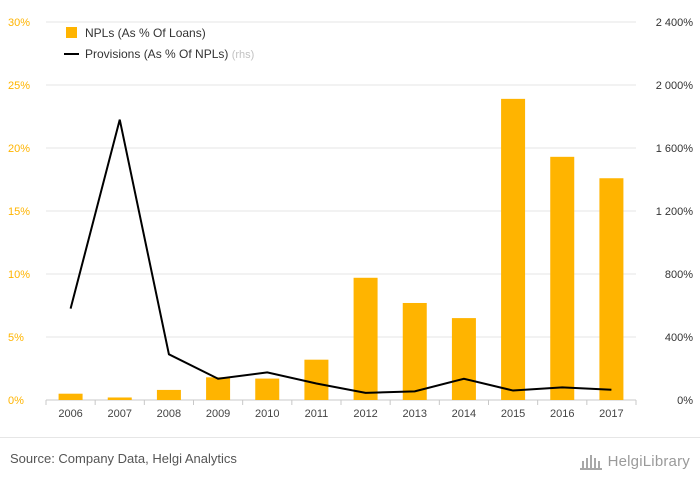 This screenshot has height=484, width=700. What do you see at coordinates (679, 275) in the screenshot?
I see `y-right-tick-label: 800%` at bounding box center [679, 275].